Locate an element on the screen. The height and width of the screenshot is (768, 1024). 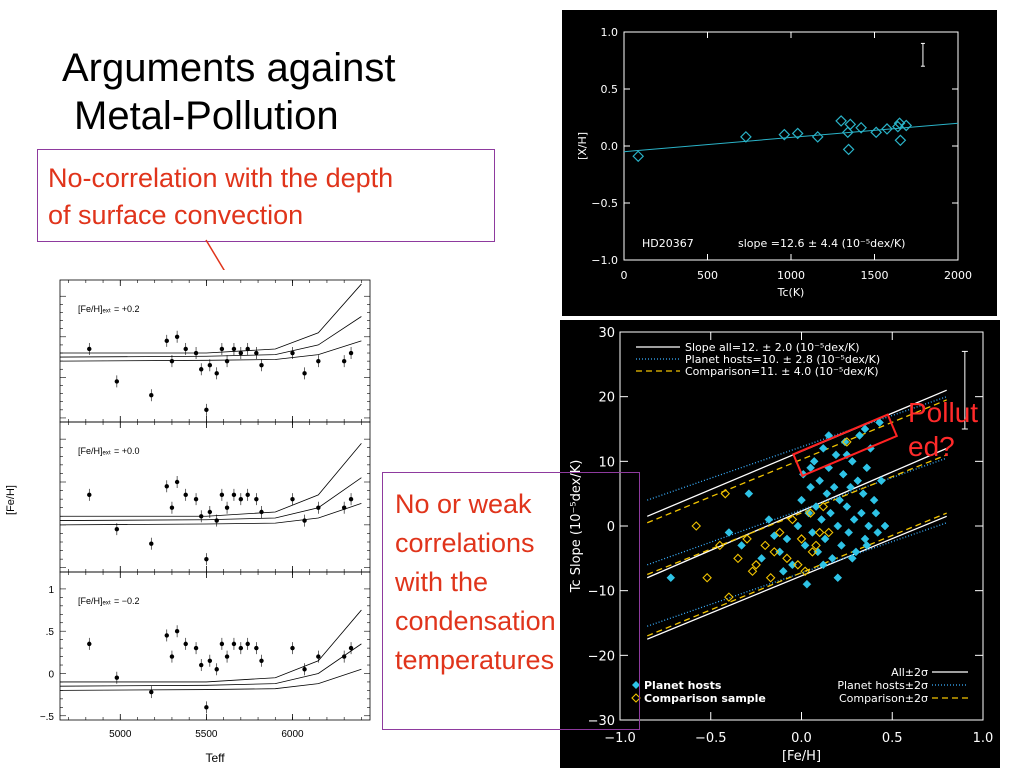
x-axis-label: Teff is located at coordinates (215, 758).